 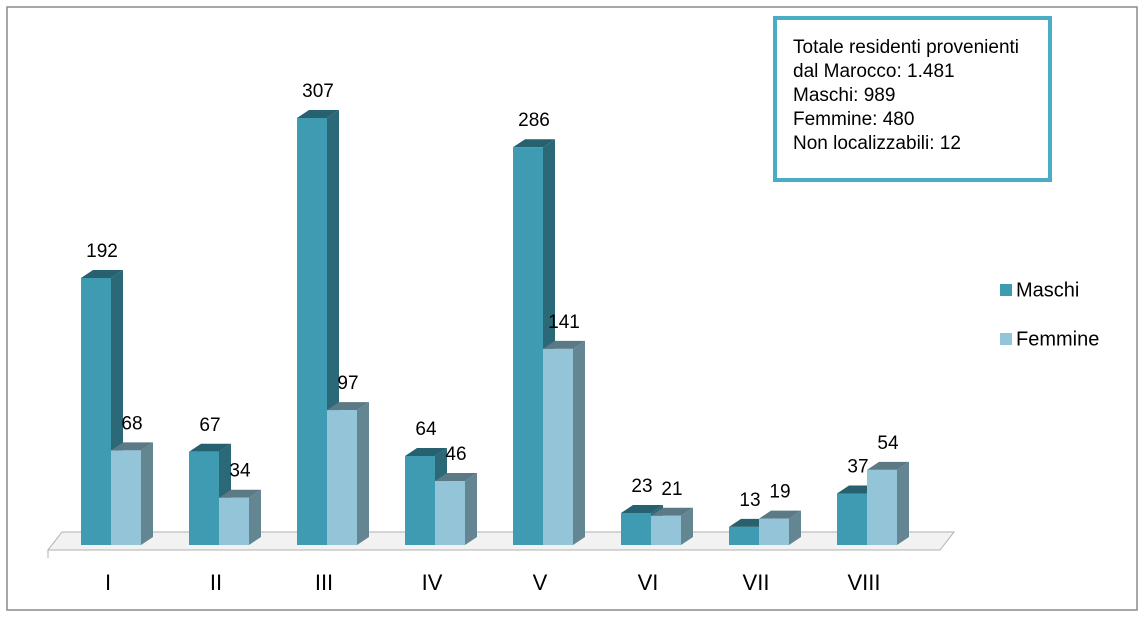 I want to click on data-label: 192, so click(x=102, y=251).